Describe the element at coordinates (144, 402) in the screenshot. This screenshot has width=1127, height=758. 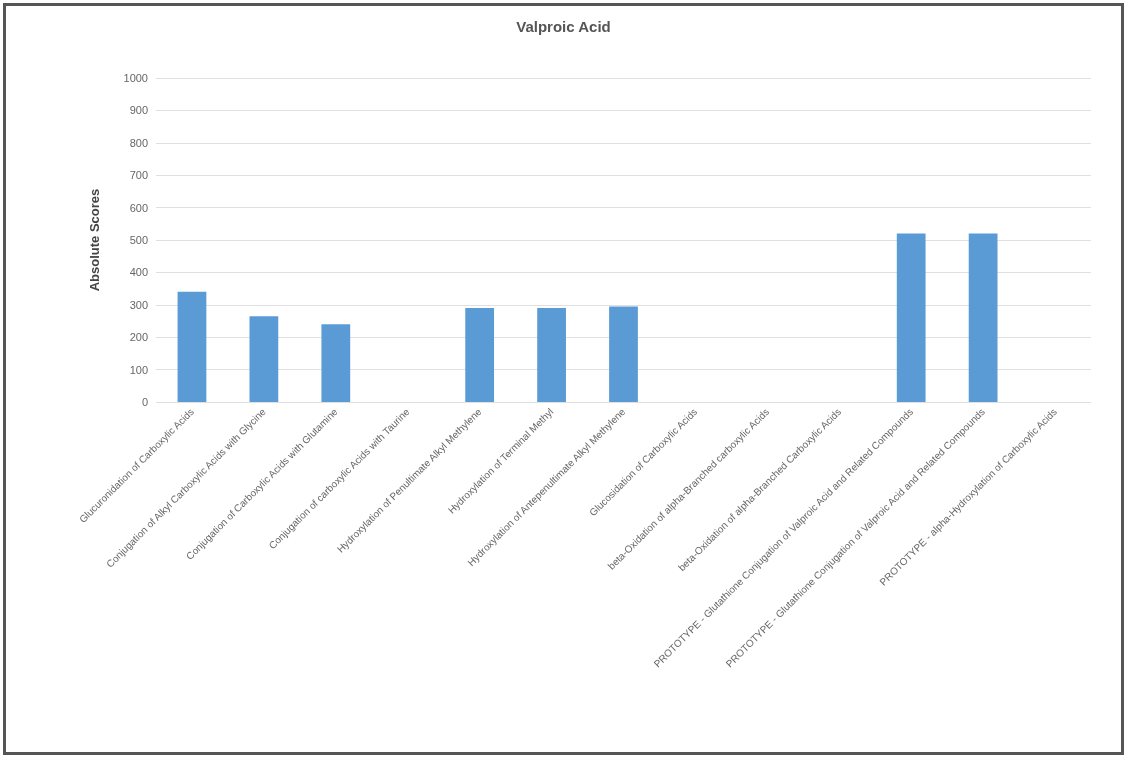
I see `y-tick-label: 0` at that location.